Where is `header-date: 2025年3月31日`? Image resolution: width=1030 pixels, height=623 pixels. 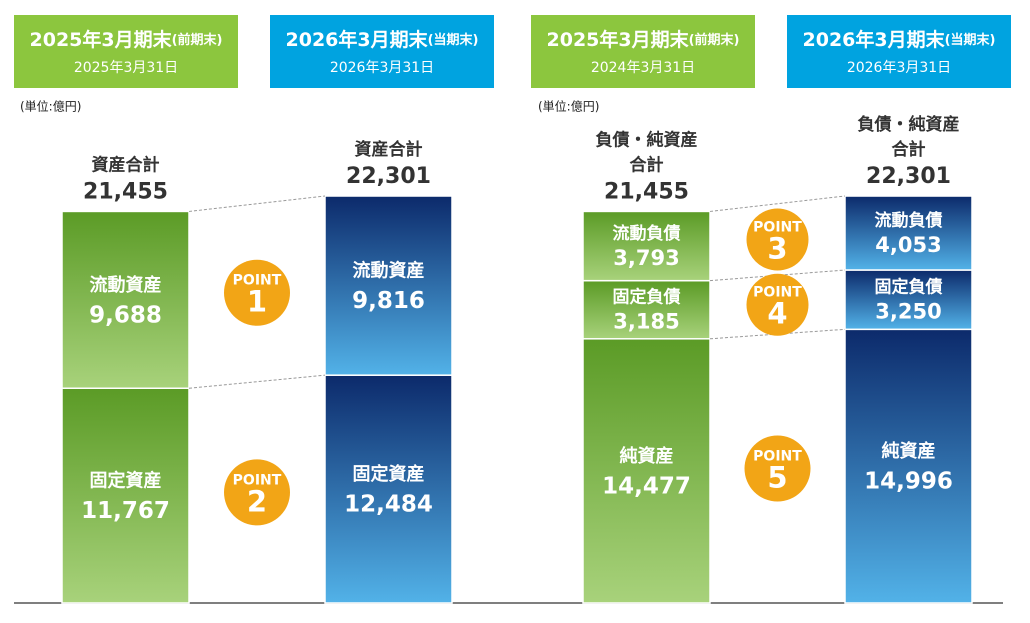 header-date: 2025年3月31日 is located at coordinates (126, 68).